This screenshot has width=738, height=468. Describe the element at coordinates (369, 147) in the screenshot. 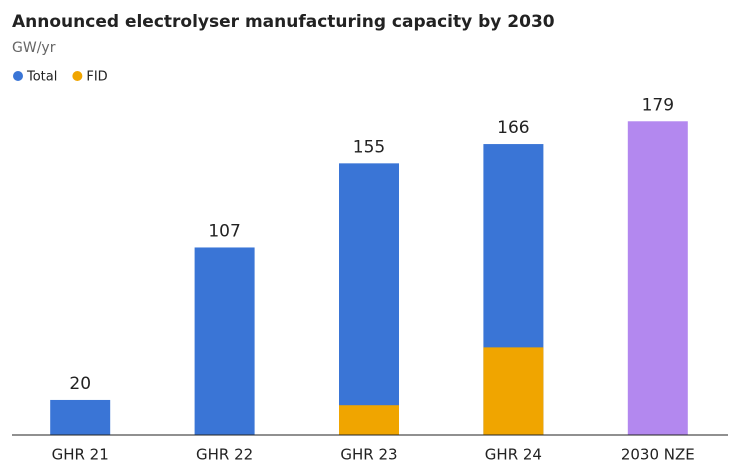

I see `value-label: 155` at that location.